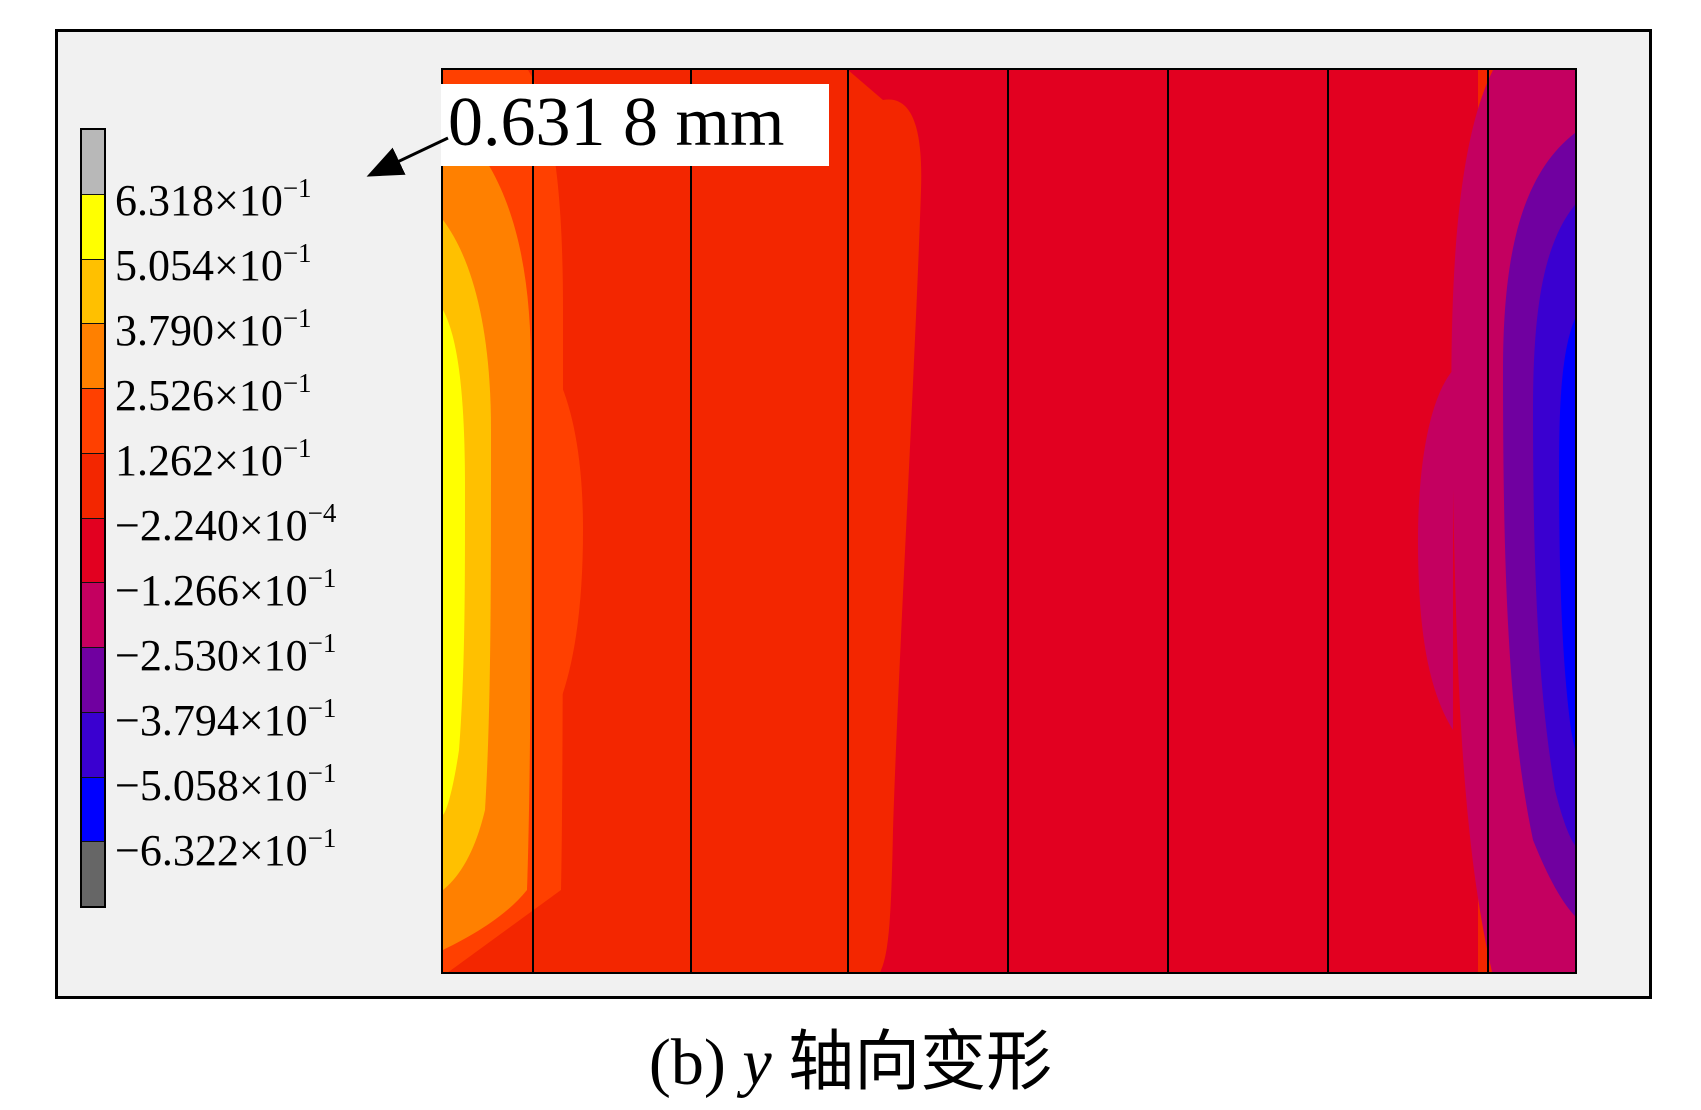 The image size is (1701, 1110). Describe the element at coordinates (1567, 534) in the screenshot. I see `right-blue` at that location.